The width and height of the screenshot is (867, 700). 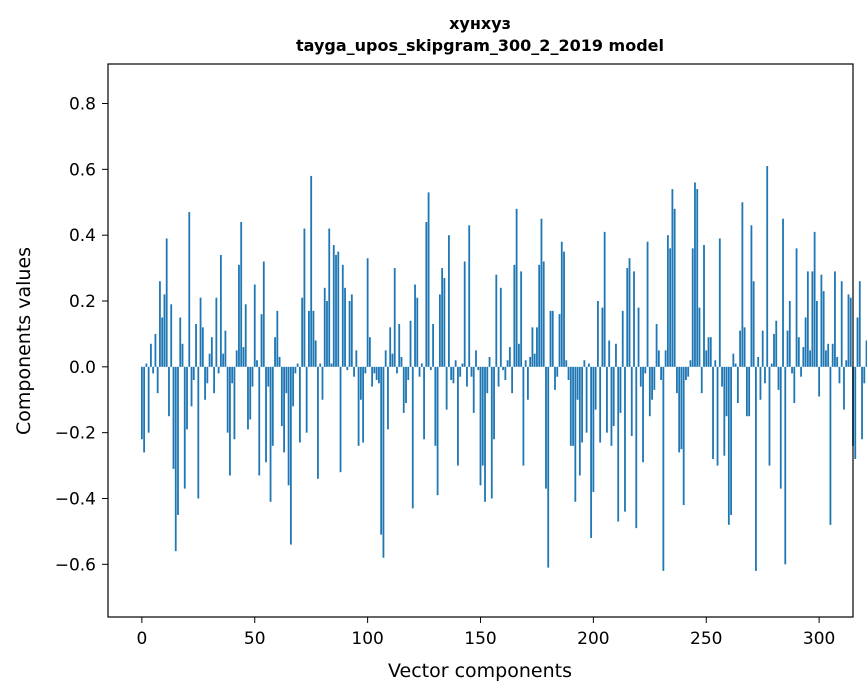 I want to click on x-tick-label: 100, so click(x=367, y=639).